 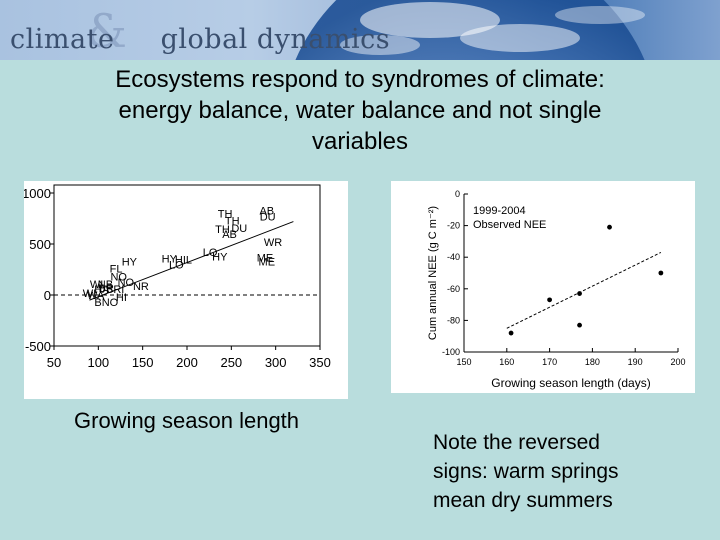 What do you see at coordinates (360, 141) in the screenshot?
I see `title-line-3: variables` at bounding box center [360, 141].